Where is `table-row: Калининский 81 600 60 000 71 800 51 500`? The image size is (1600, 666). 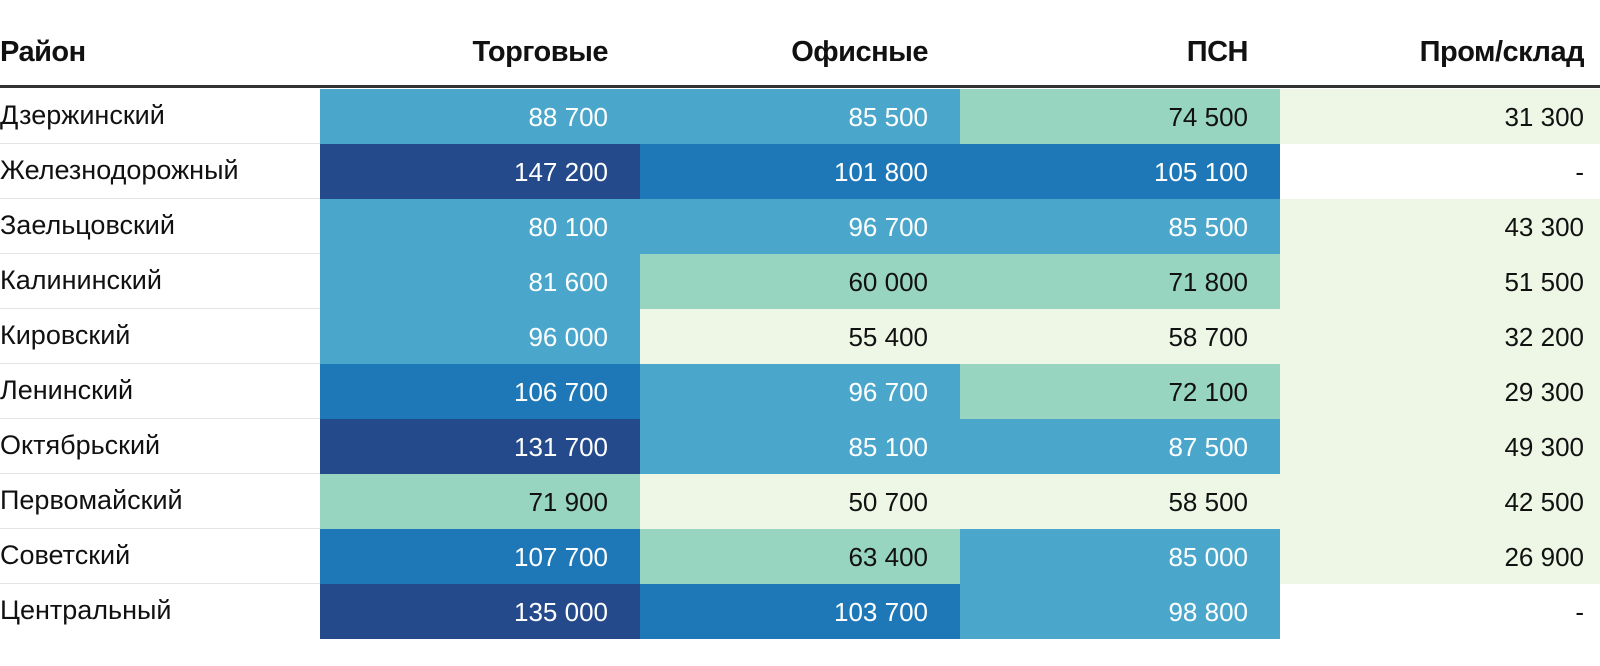 table-row: Калининский 81 600 60 000 71 800 51 500 is located at coordinates (800, 281).